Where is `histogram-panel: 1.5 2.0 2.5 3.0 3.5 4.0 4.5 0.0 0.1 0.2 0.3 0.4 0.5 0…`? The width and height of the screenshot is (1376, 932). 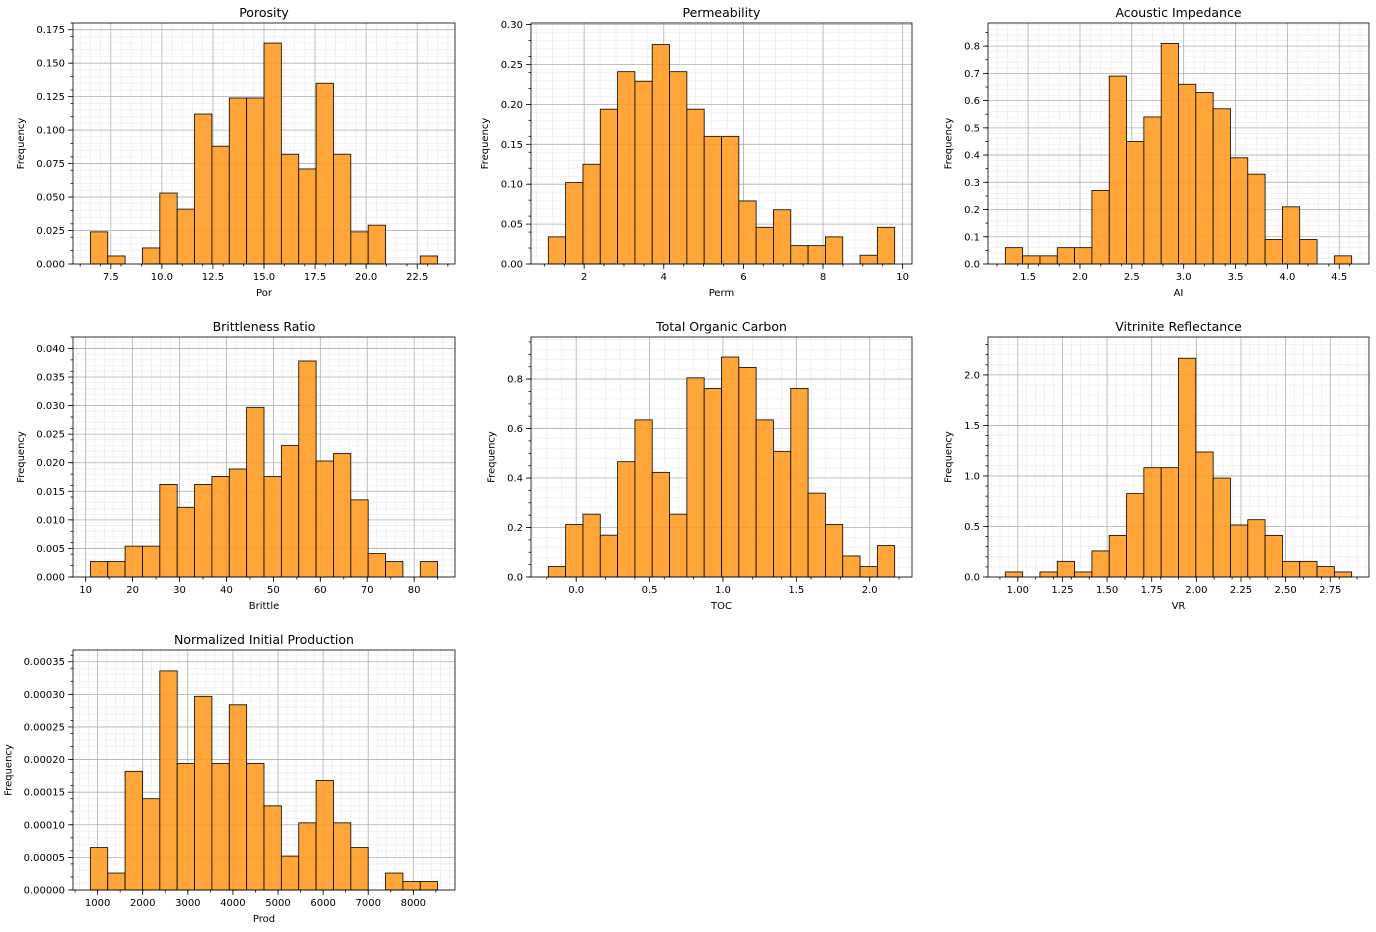
histogram-panel: 1.5 2.0 2.5 3.0 3.5 4.0 4.5 0.0 0.1 0.2 0.3 0.4 0.5 0… is located at coordinates (1156, 152).